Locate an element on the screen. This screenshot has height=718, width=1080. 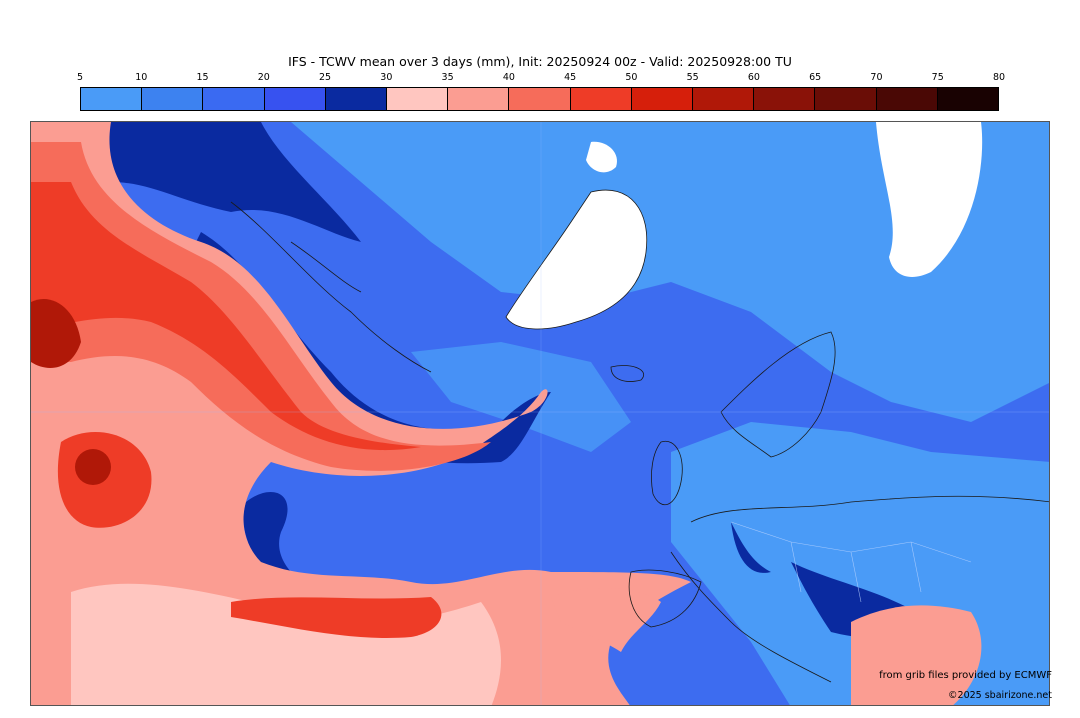
colorbar-tick-label: 15 is located at coordinates (202, 77).